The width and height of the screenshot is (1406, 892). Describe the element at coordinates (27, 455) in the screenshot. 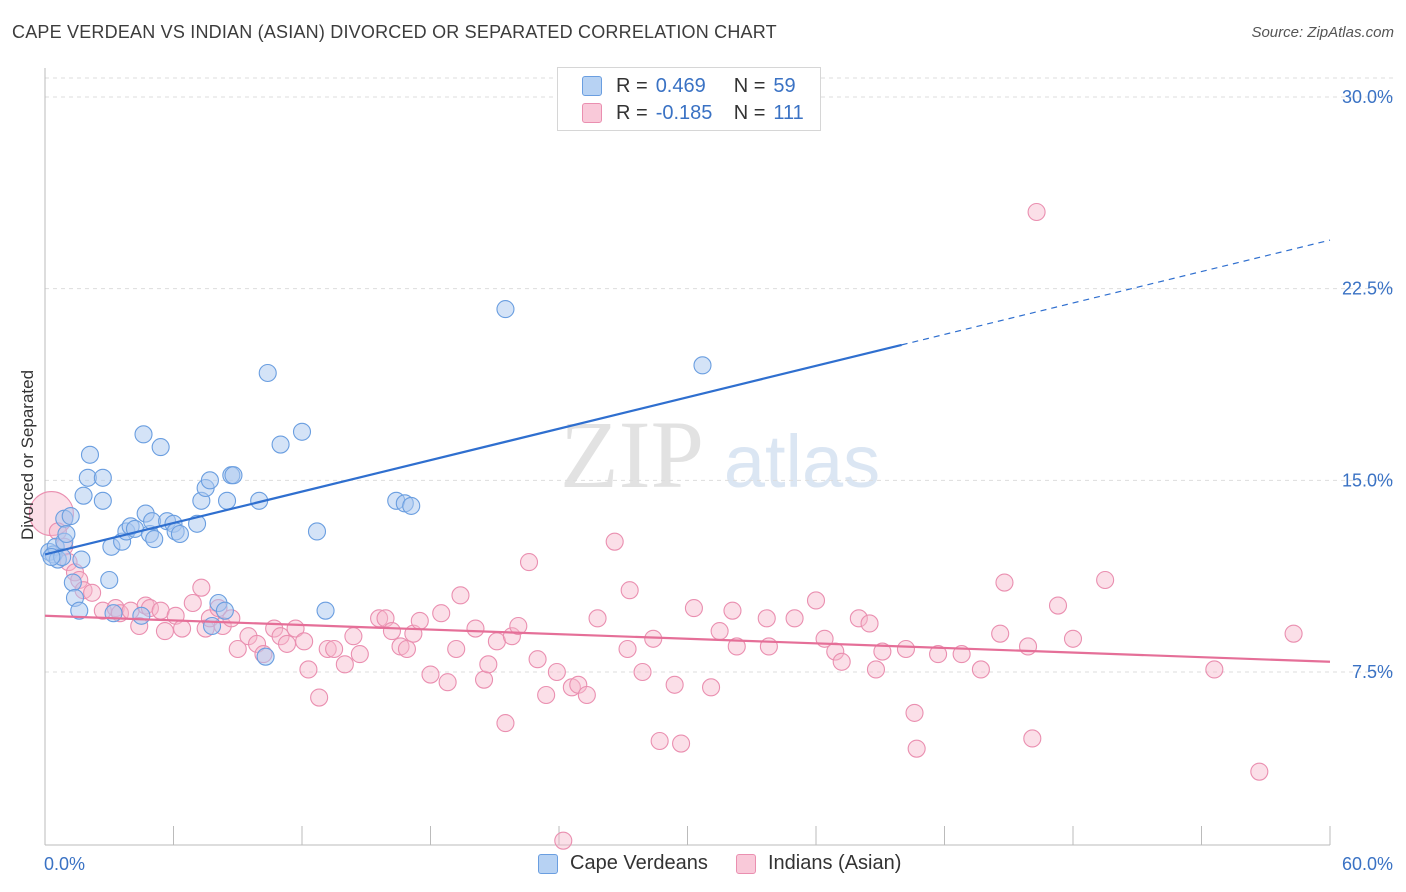

I see `y-axis-label: Divorced or Separated` at that location.